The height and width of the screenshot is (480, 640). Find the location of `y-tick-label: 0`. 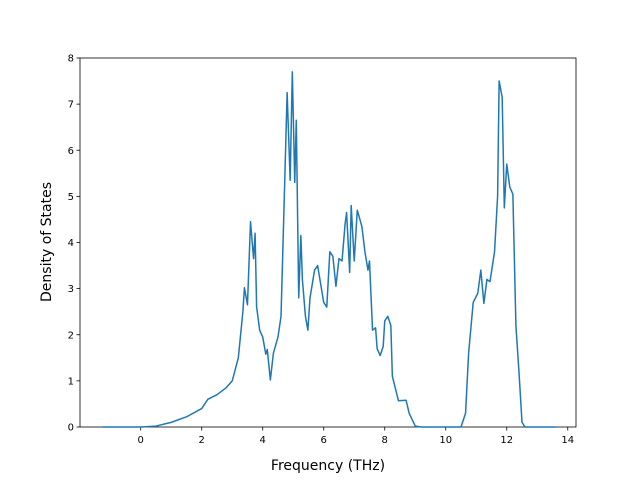

y-tick-label: 0 is located at coordinates (71, 428).